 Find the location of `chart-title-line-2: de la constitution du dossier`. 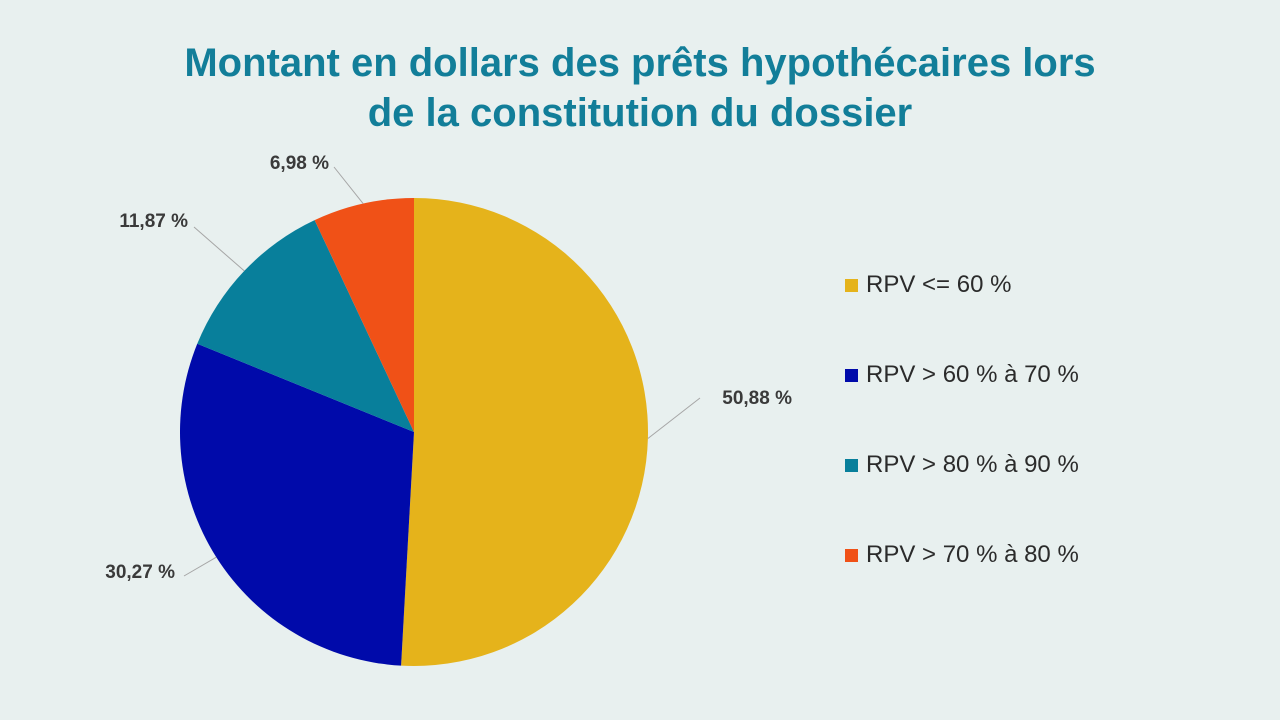

chart-title-line-2: de la constitution du dossier is located at coordinates (640, 113).